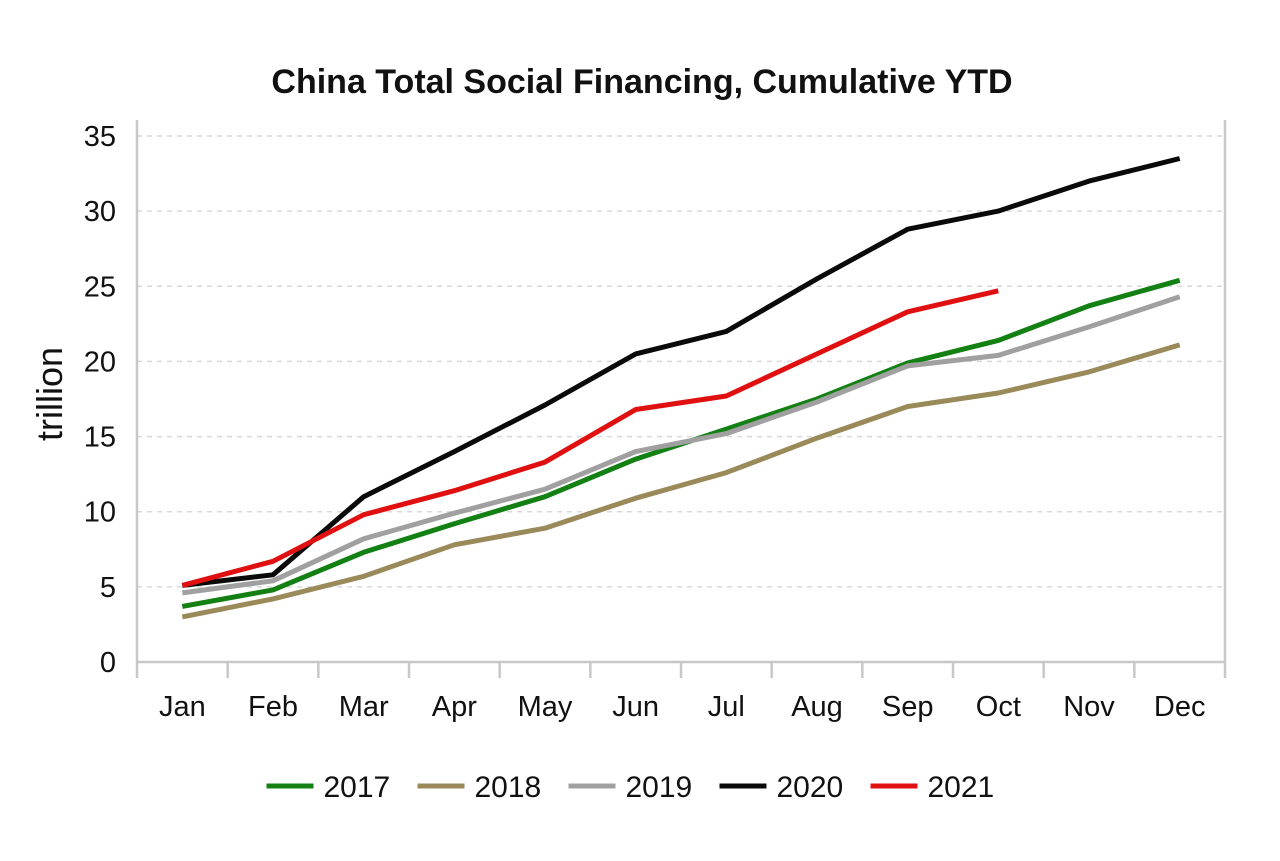 Image resolution: width=1280 pixels, height=861 pixels. Describe the element at coordinates (908, 707) in the screenshot. I see `x-tick-label-sep: Sep` at that location.